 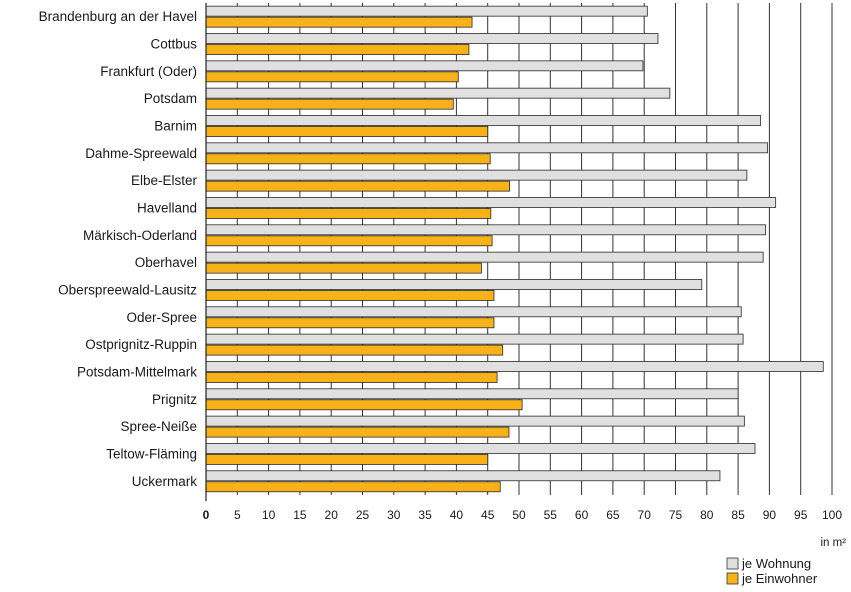 What do you see at coordinates (164, 180) in the screenshot?
I see `category-label: Elbe-Elster` at bounding box center [164, 180].